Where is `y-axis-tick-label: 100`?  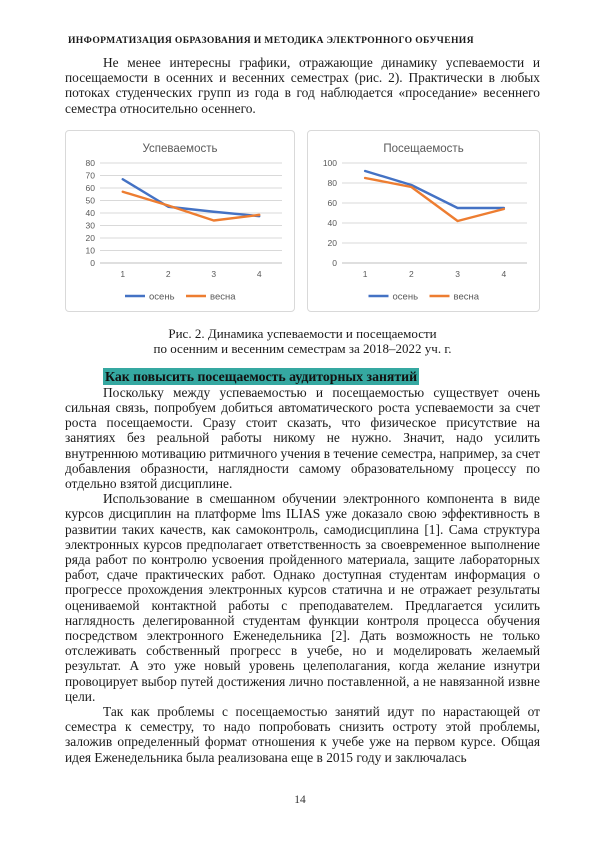
y-axis-tick-label: 100 is located at coordinates (330, 163).